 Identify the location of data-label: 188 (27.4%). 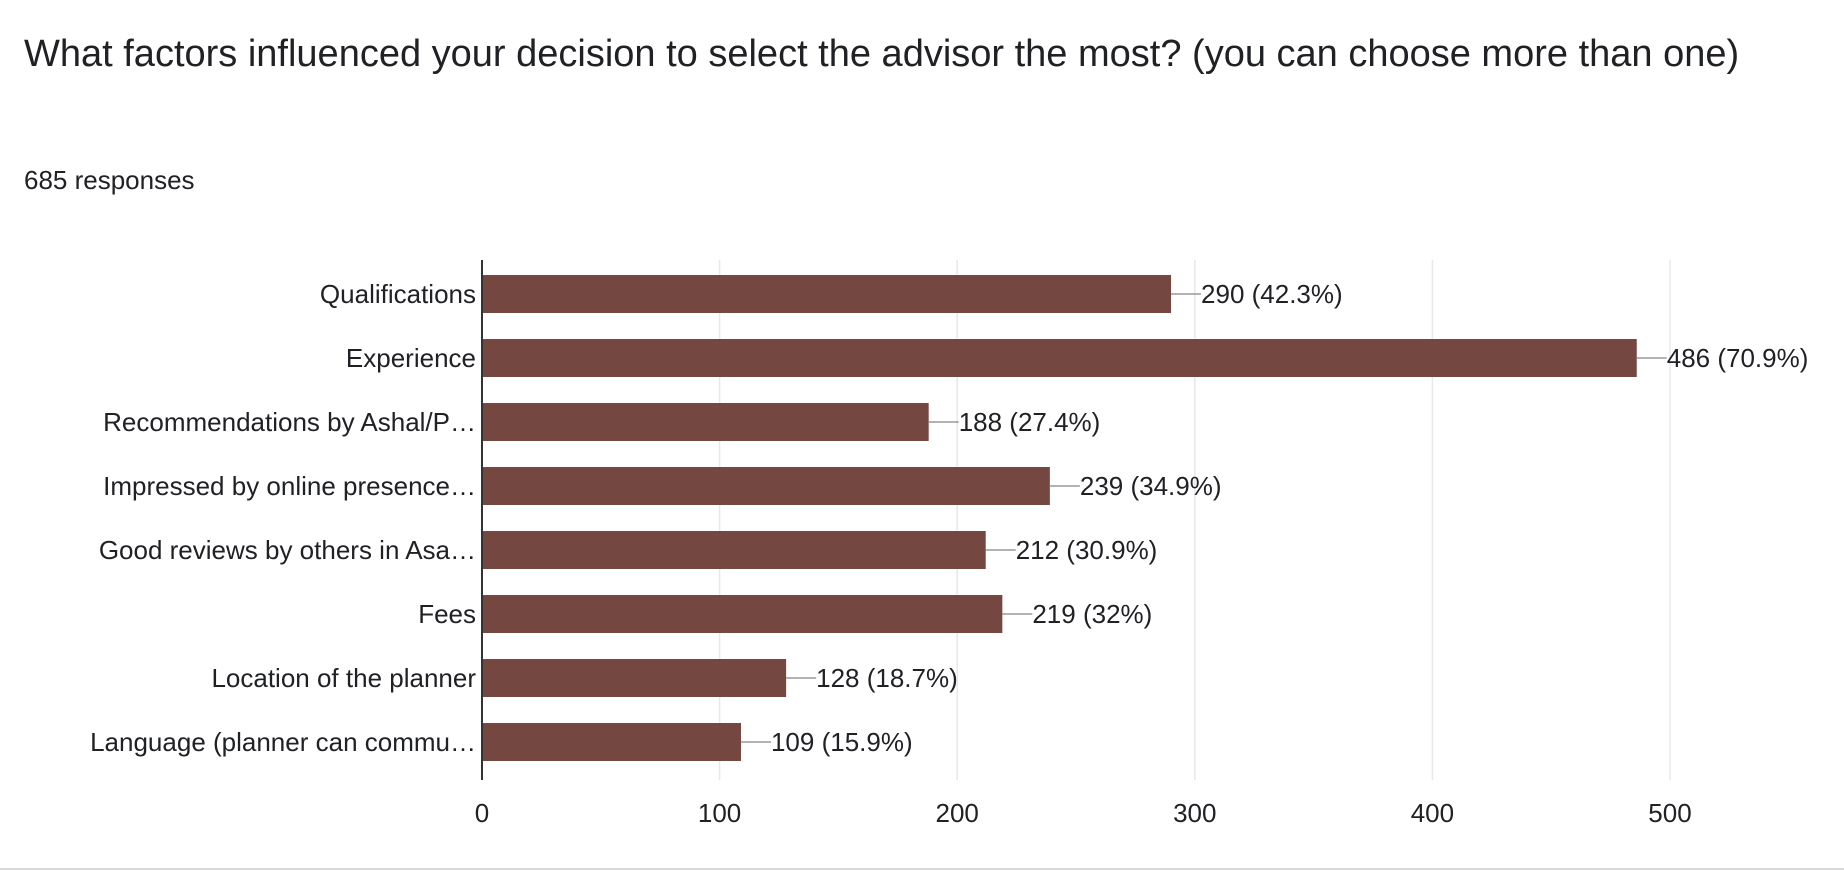
(1030, 422).